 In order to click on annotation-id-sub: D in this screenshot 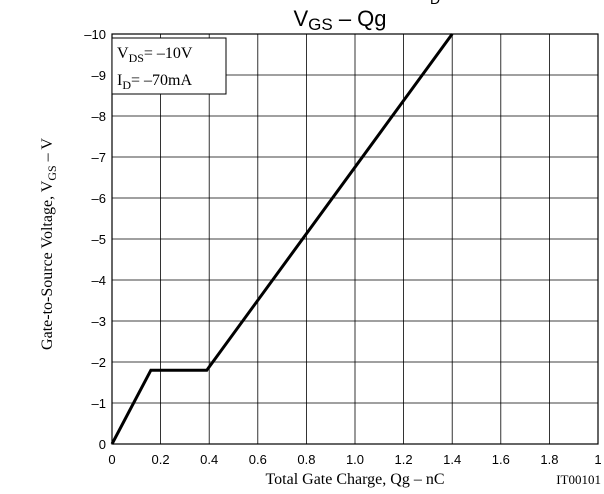, I will do `click(126, 85)`.